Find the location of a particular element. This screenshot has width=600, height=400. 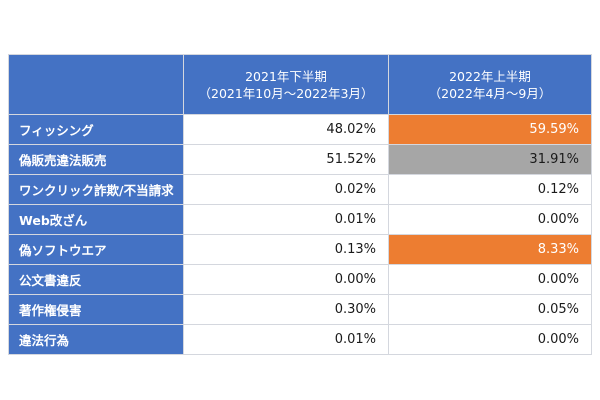

value-2022h1: 31.91% is located at coordinates (490, 159).